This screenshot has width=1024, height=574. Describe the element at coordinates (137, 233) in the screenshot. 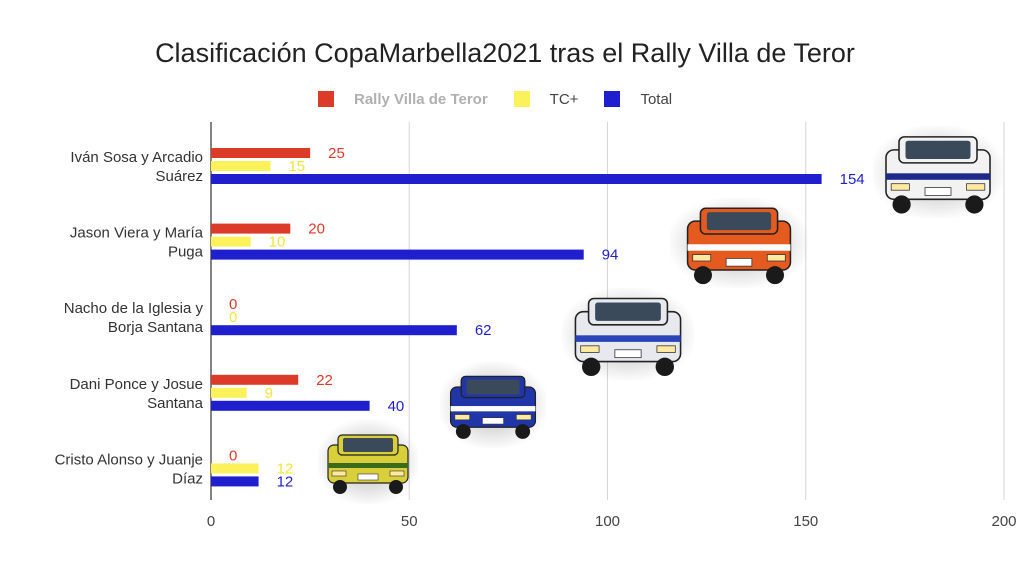

I see `category-label-1-0: Jason Viera y María` at that location.